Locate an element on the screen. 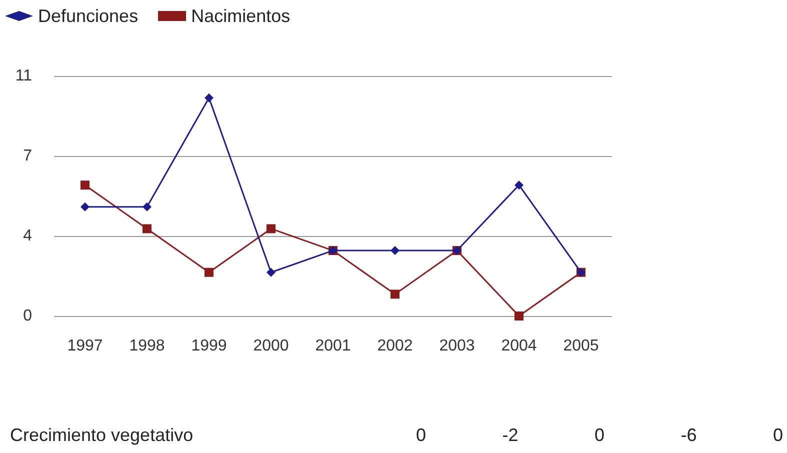 Image resolution: width=787 pixels, height=453 pixels. text: -6 is located at coordinates (688, 435).